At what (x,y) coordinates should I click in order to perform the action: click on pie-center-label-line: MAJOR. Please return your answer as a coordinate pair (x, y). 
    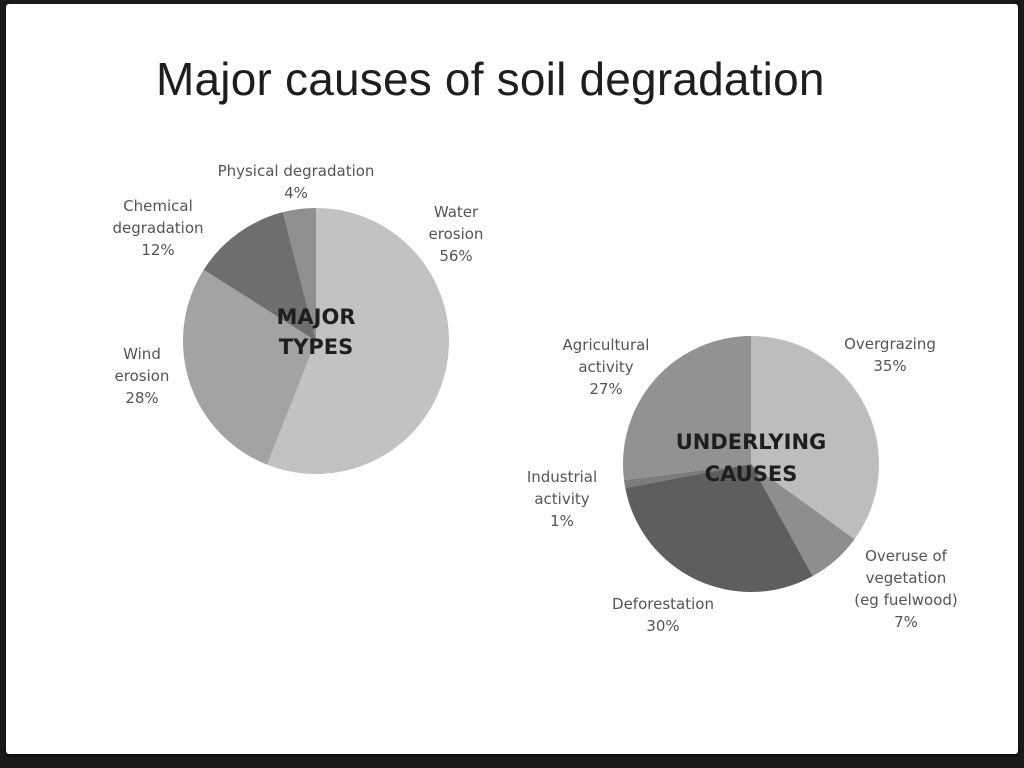
    Looking at the image, I should click on (316, 317).